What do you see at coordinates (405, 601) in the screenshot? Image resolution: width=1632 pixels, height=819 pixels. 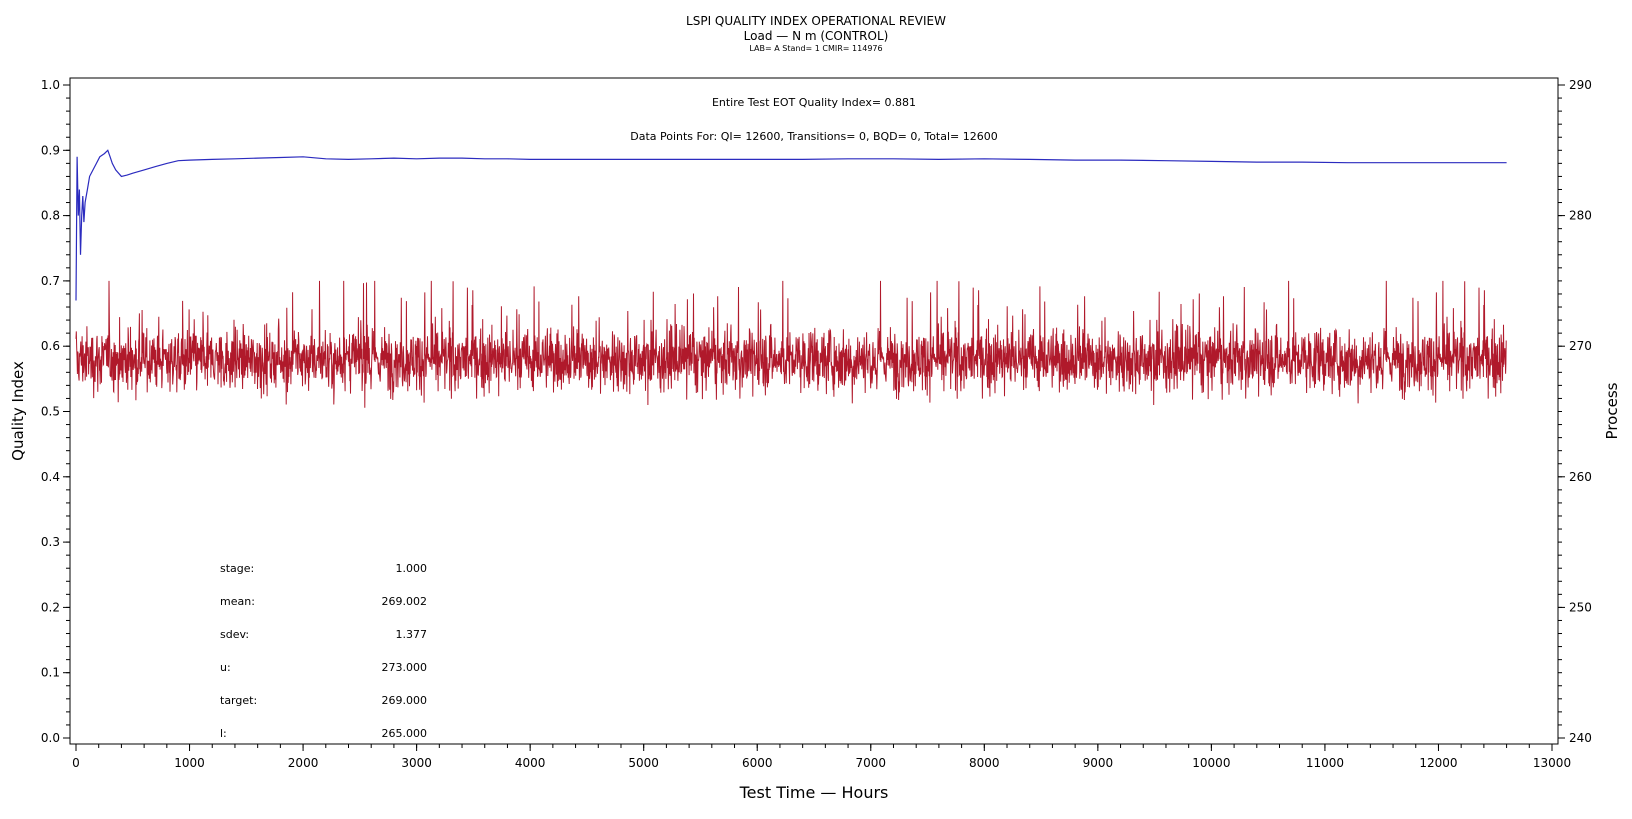 I see `stat-value-mean: 269.002` at bounding box center [405, 601].